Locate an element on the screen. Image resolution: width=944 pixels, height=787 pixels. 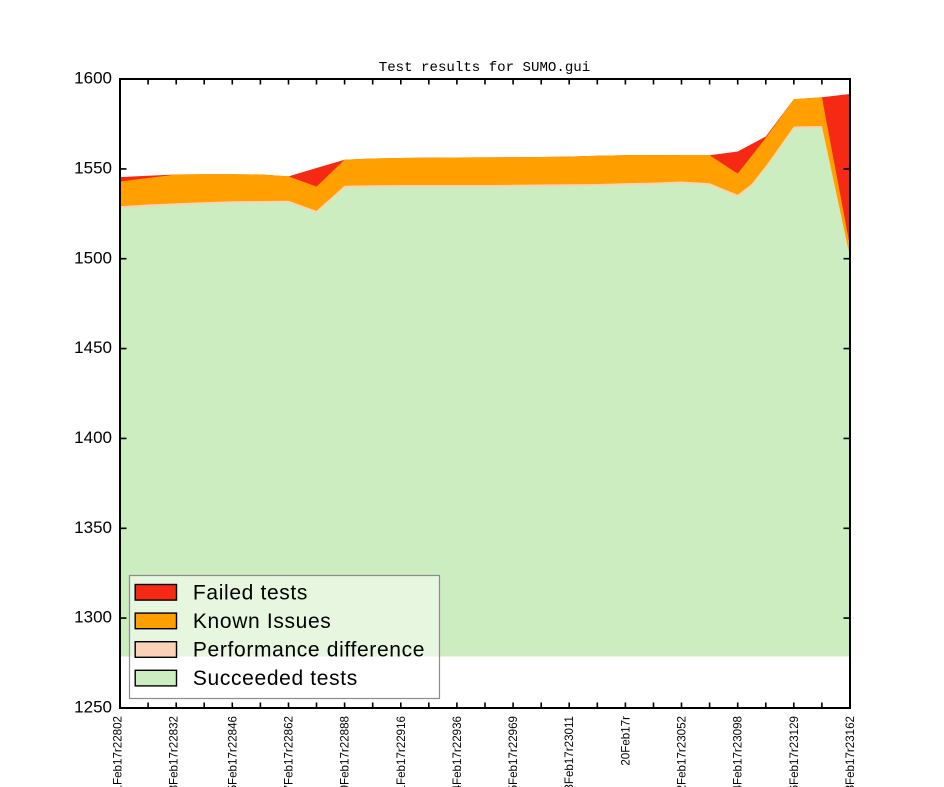
svg-text: 5Feb17r22846 is located at coordinates (232, 751).